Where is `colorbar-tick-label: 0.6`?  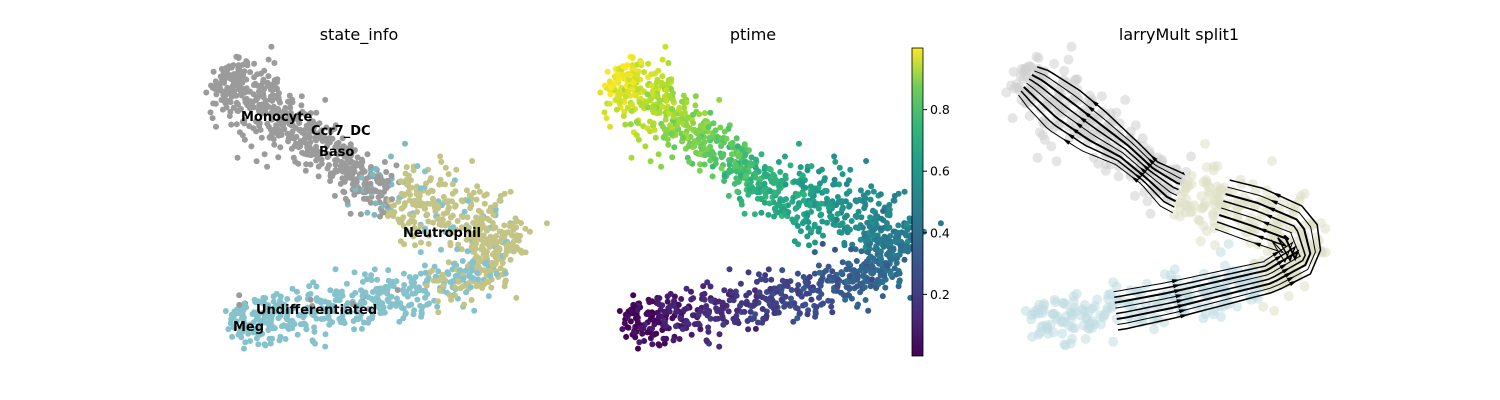 colorbar-tick-label: 0.6 is located at coordinates (940, 171).